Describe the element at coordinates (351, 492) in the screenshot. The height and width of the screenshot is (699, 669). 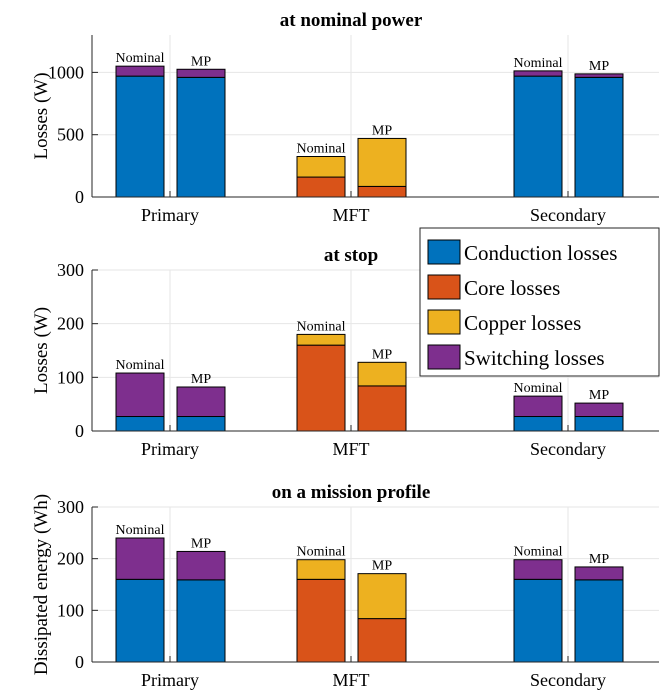
I see `subplot-title: on a mission profile` at that location.